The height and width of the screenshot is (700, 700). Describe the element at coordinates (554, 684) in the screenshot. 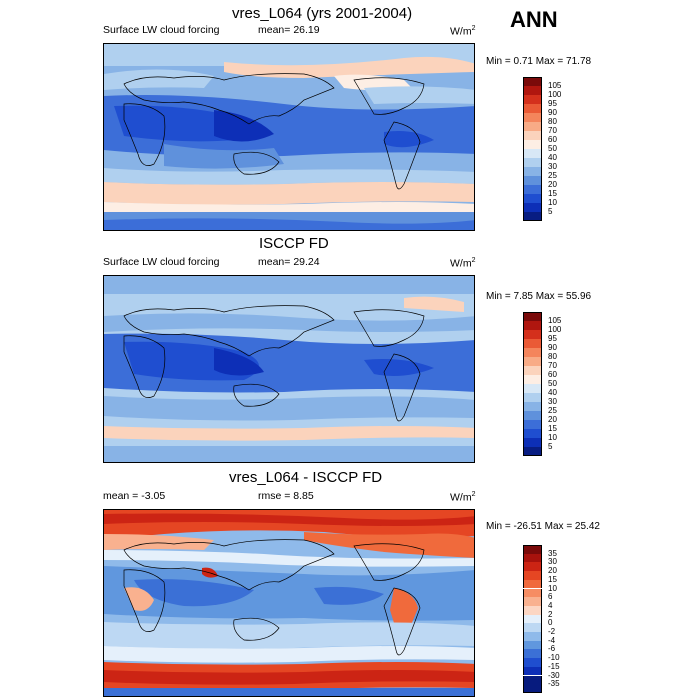

I see `colorbar-level-label: -35` at that location.